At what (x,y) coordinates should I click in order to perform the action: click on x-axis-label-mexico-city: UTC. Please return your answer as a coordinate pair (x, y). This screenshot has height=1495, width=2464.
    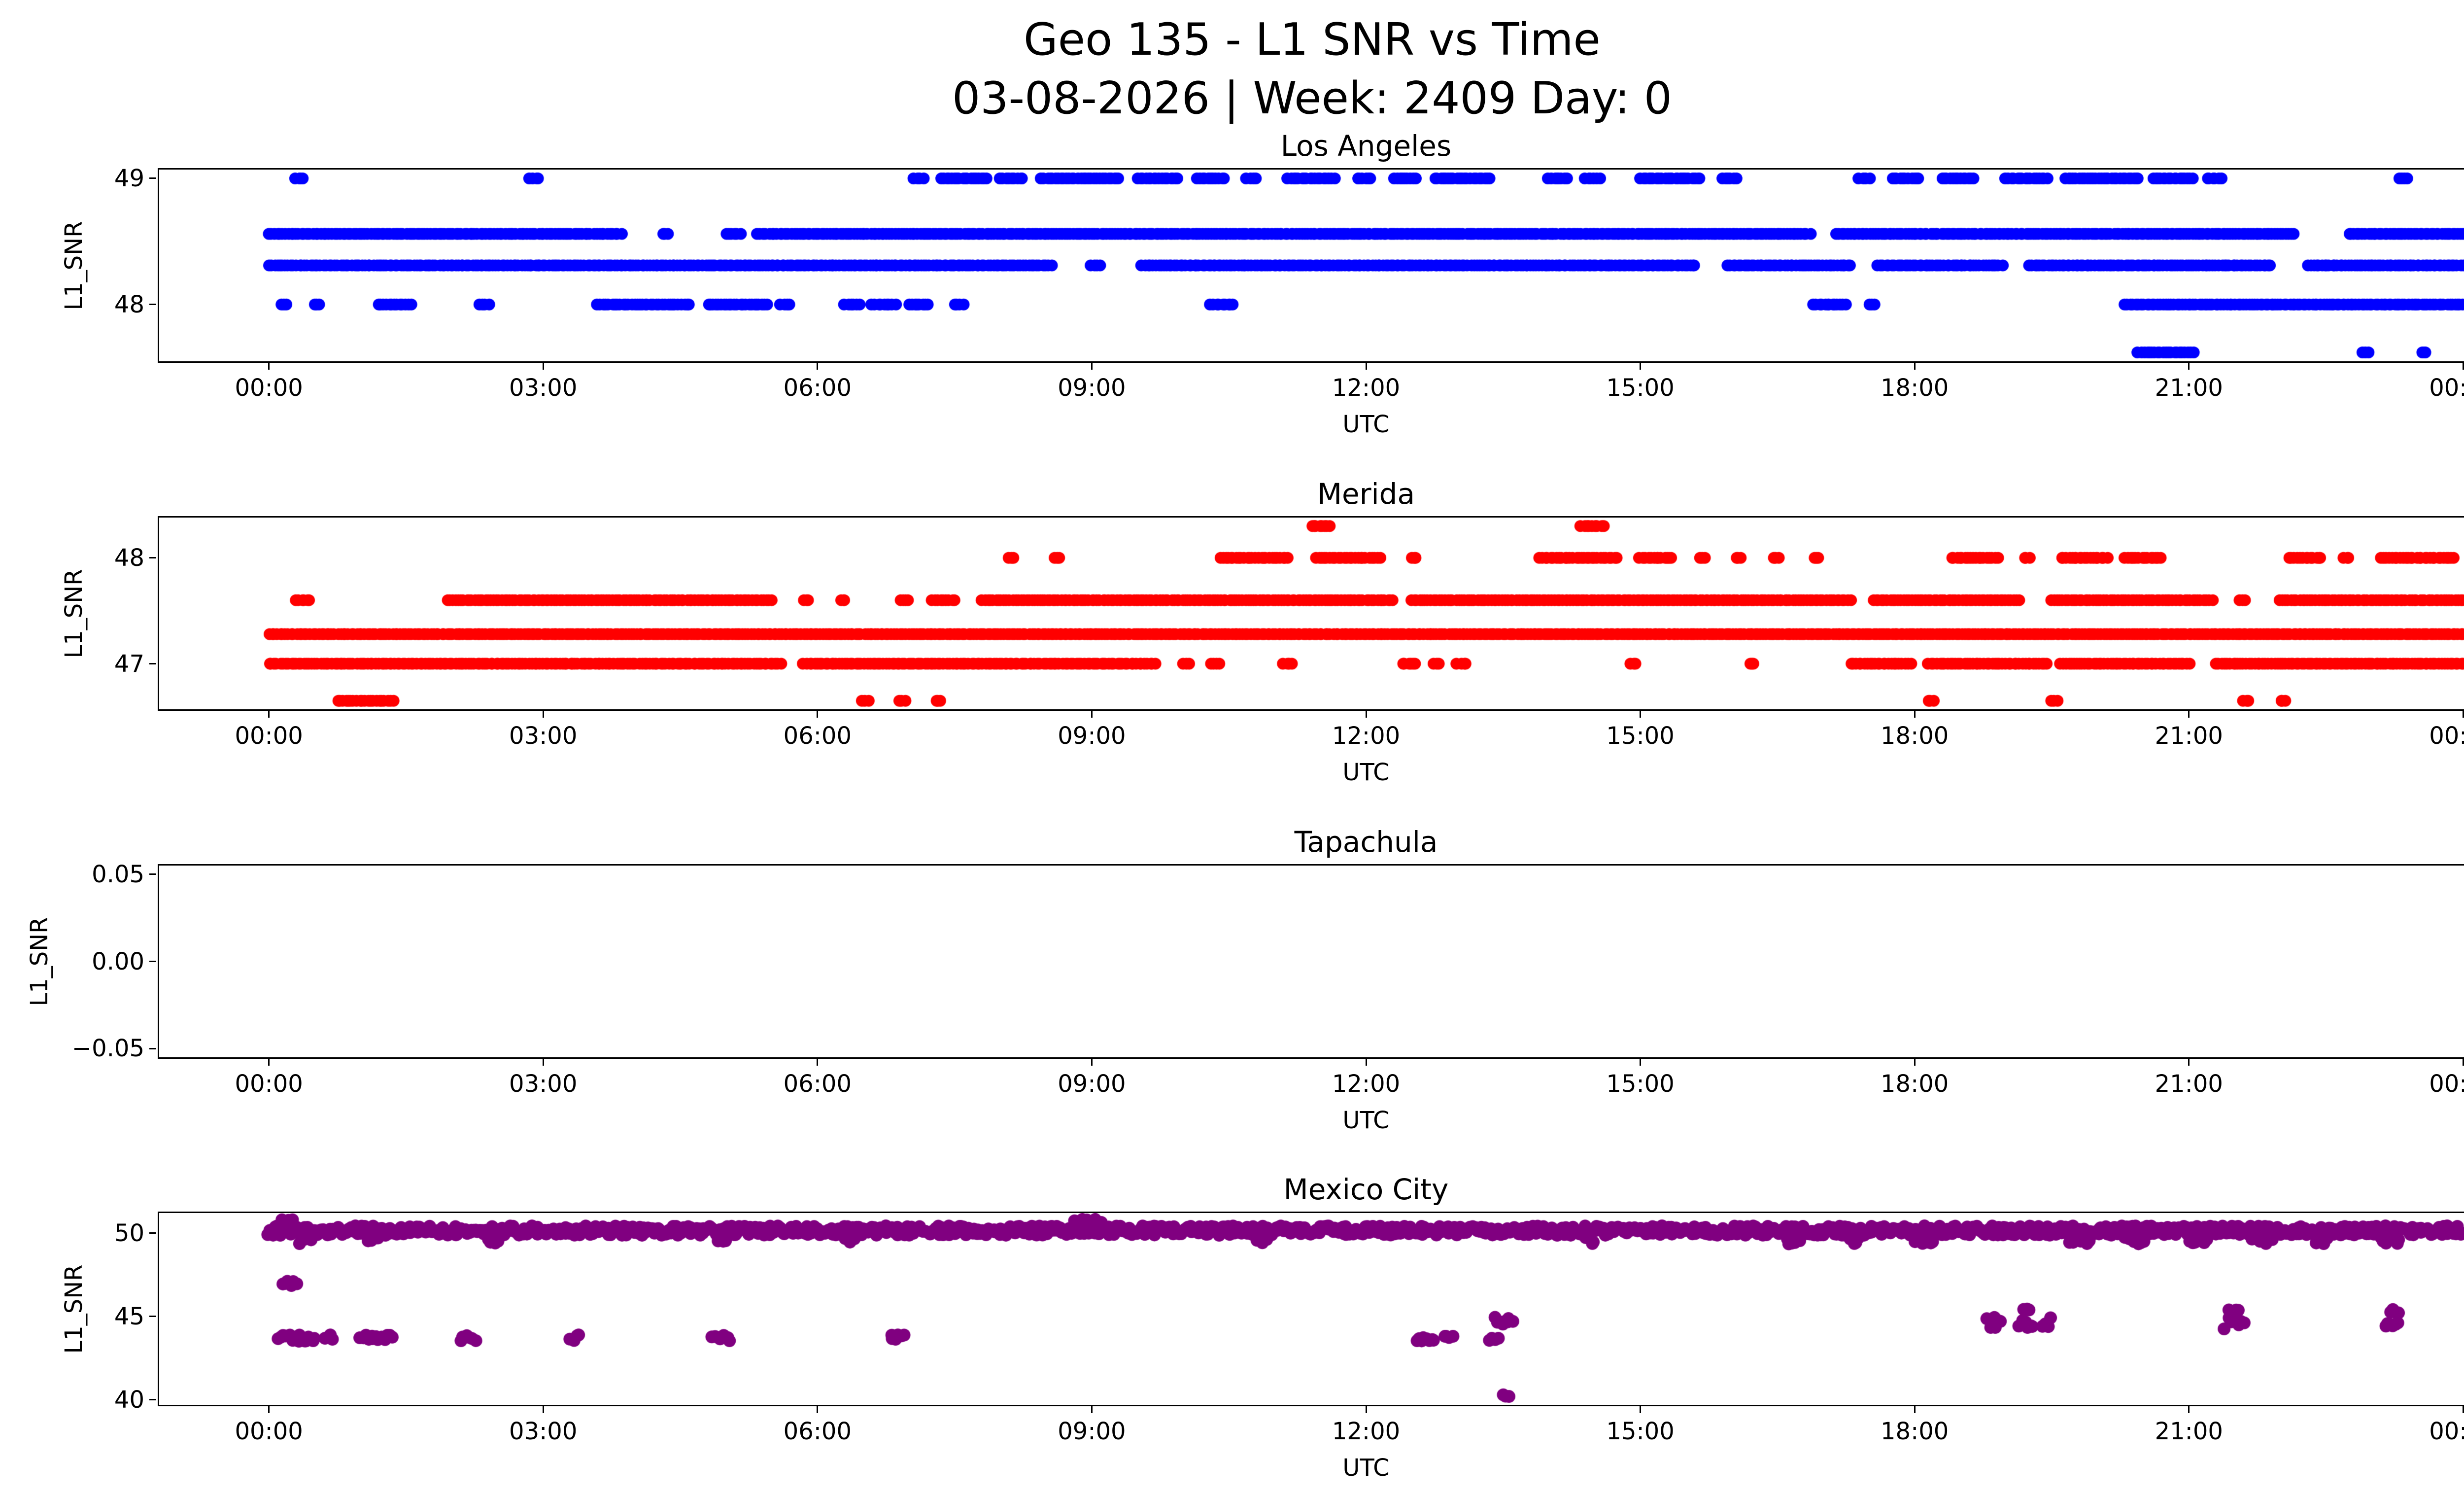
    Looking at the image, I should click on (1366, 1468).